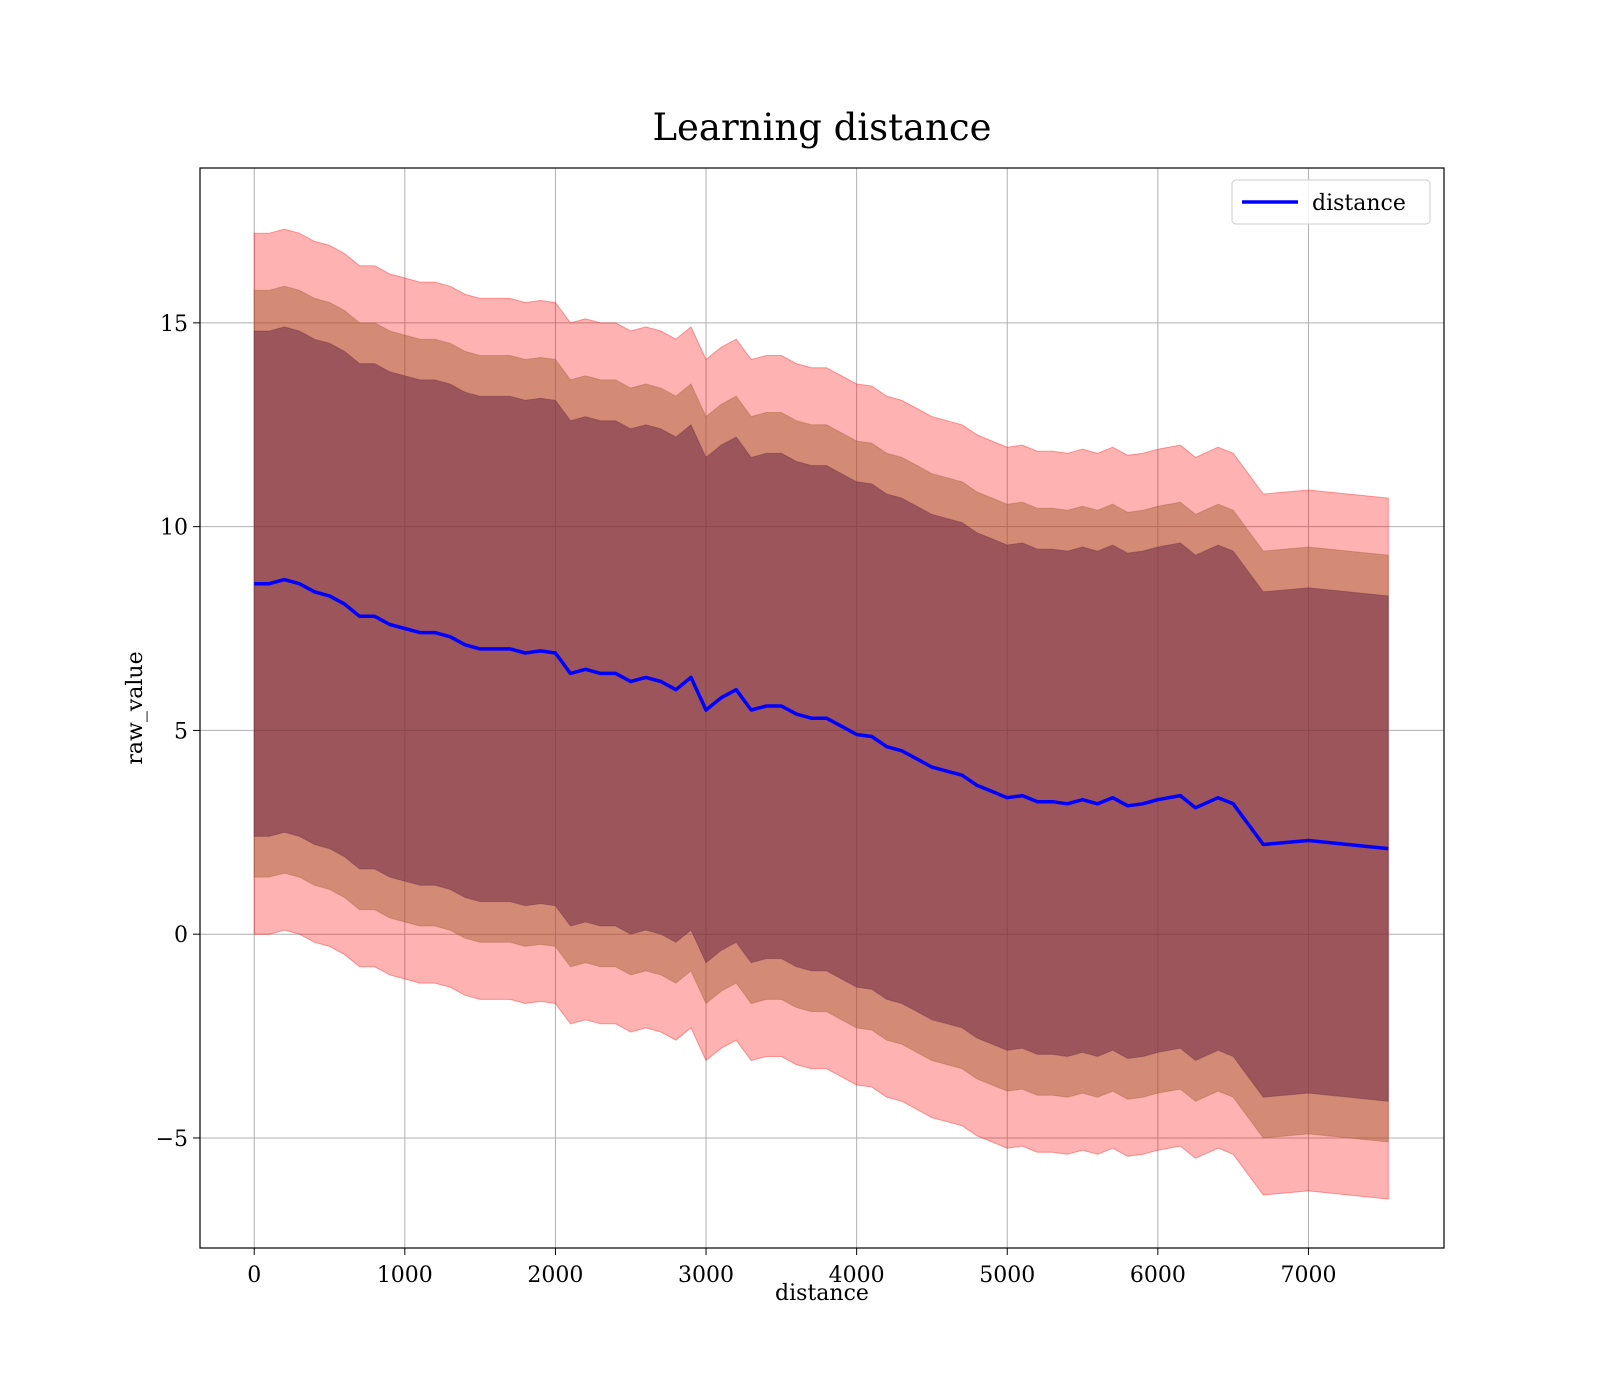 This screenshot has height=1400, width=1600. What do you see at coordinates (1007, 1275) in the screenshot?
I see `x-tick-label: 5000` at bounding box center [1007, 1275].